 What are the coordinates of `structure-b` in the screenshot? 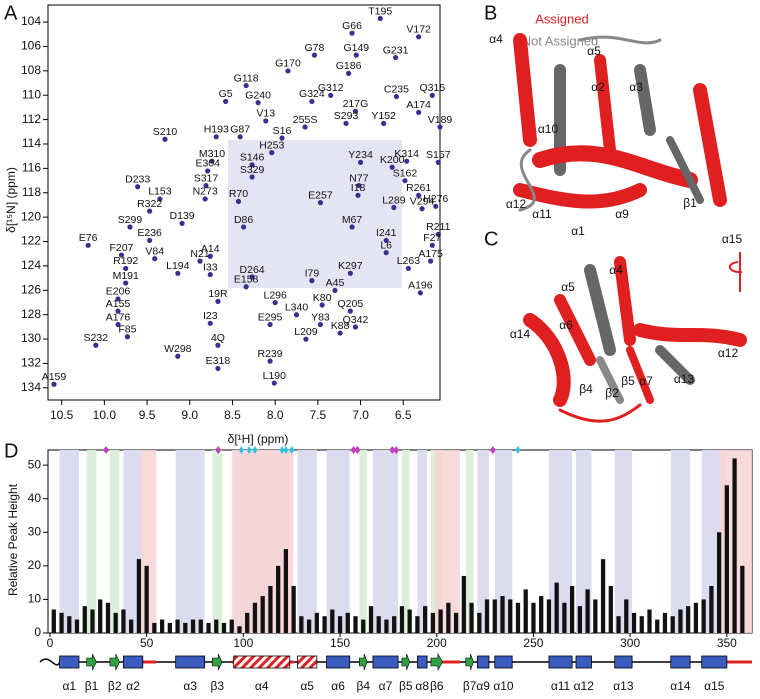 It's located at (620, 122).